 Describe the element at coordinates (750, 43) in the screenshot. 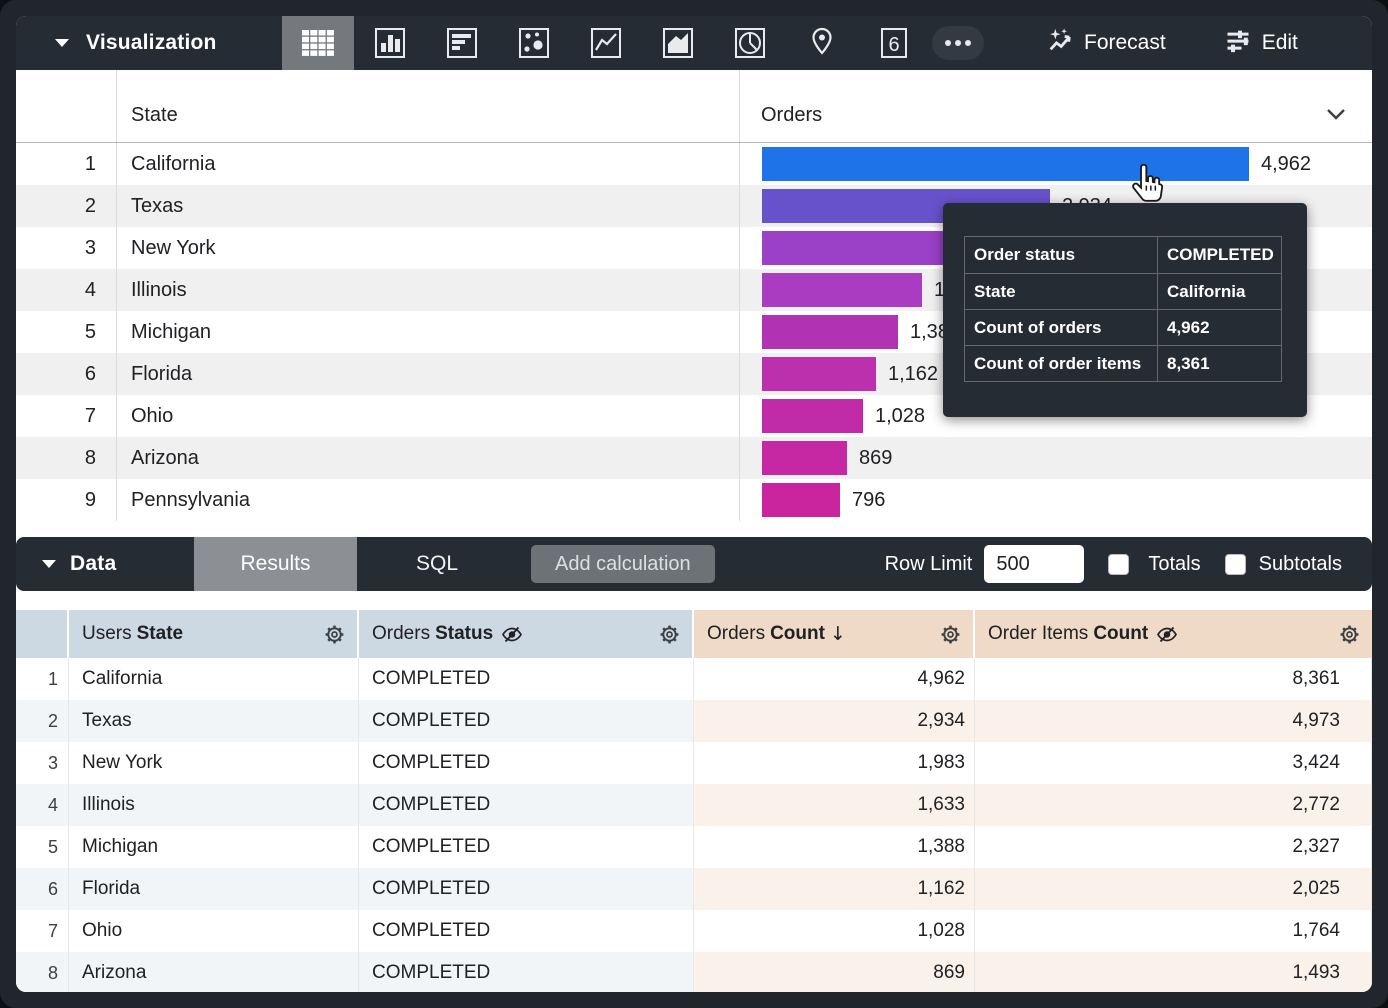

I see `viz-type-pie-chart` at that location.